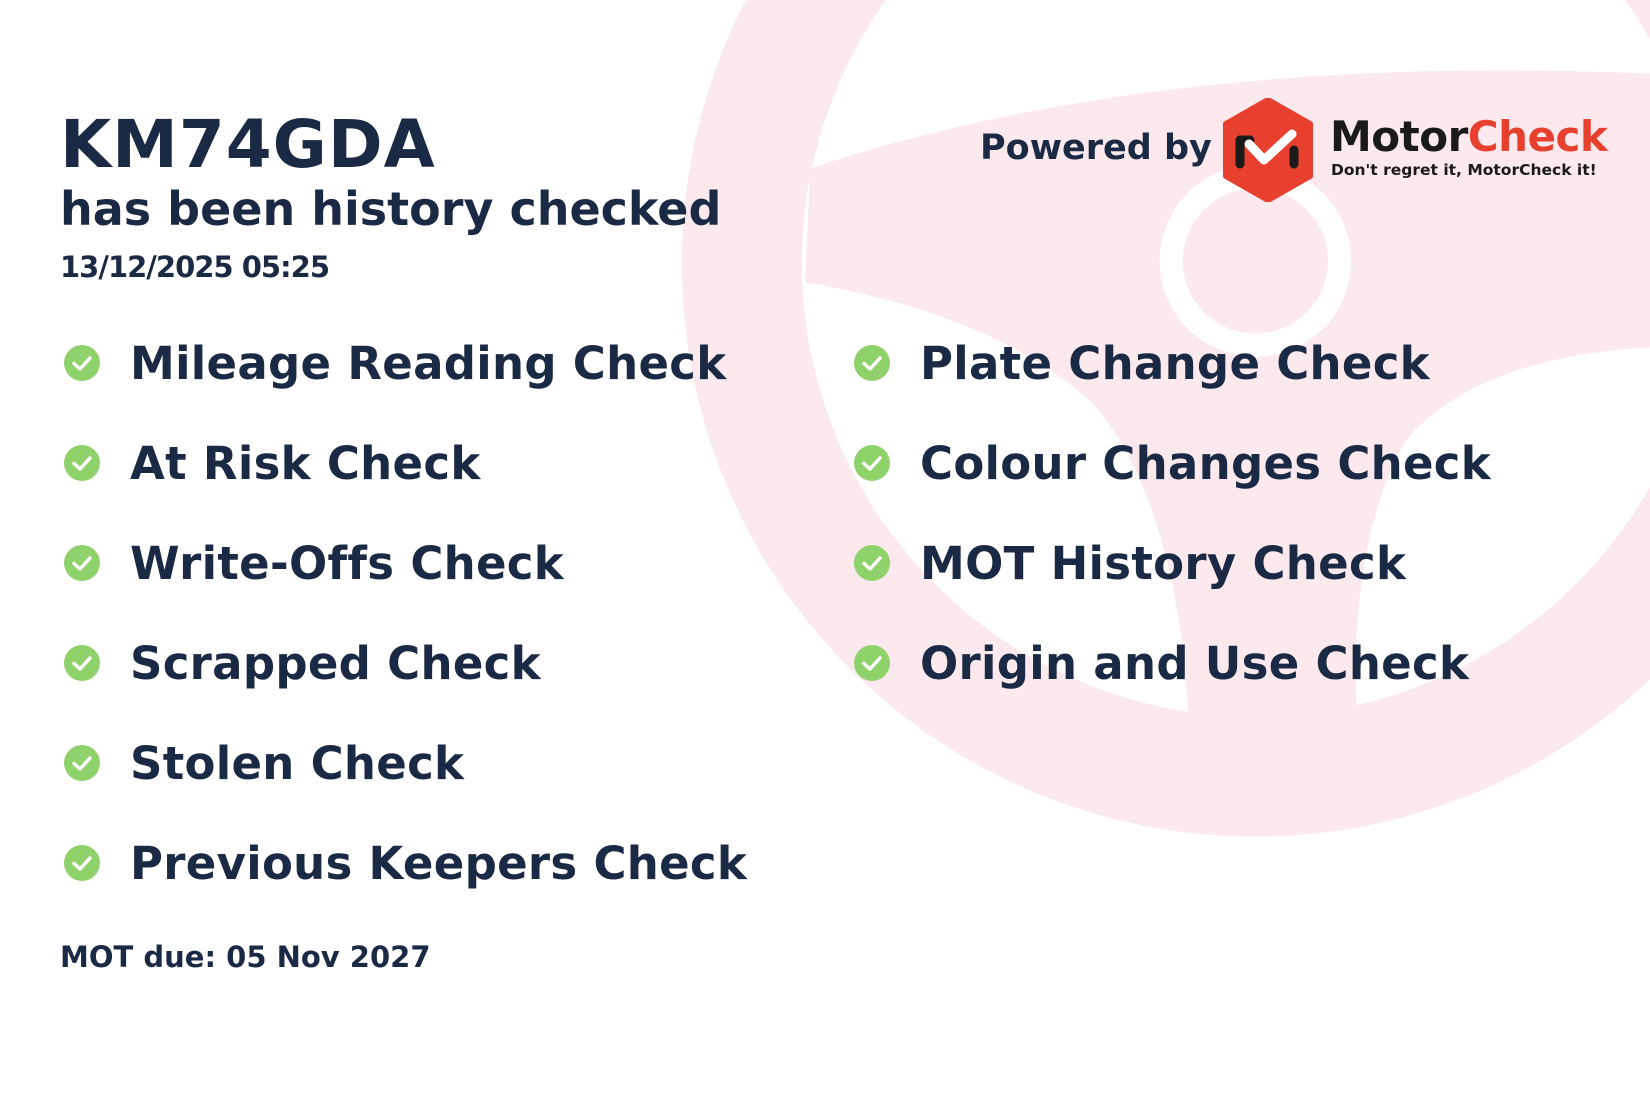 The height and width of the screenshot is (1100, 1650). I want to click on check-label: Write-Offs Check, so click(347, 563).